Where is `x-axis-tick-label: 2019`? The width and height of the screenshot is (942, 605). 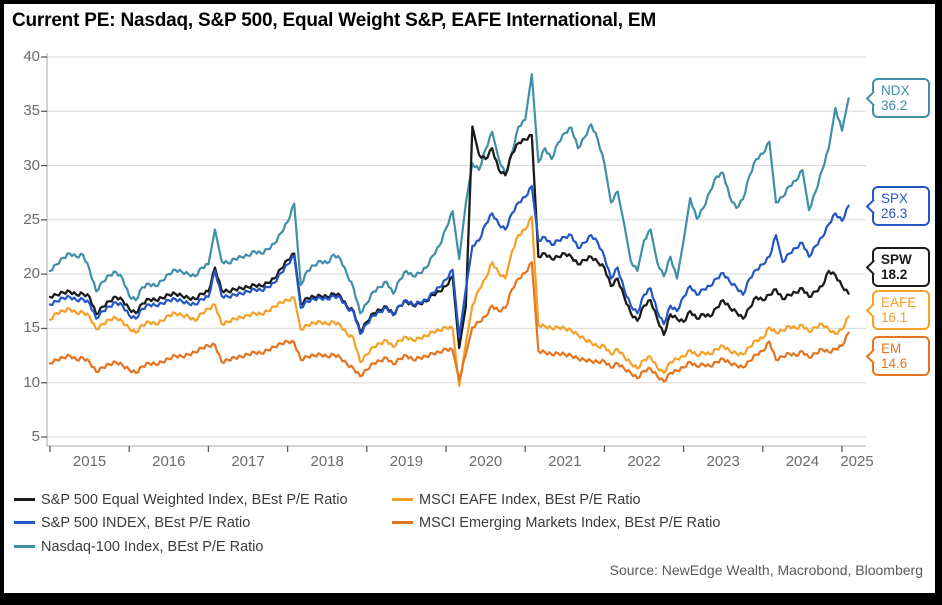 x-axis-tick-label: 2019 is located at coordinates (406, 461).